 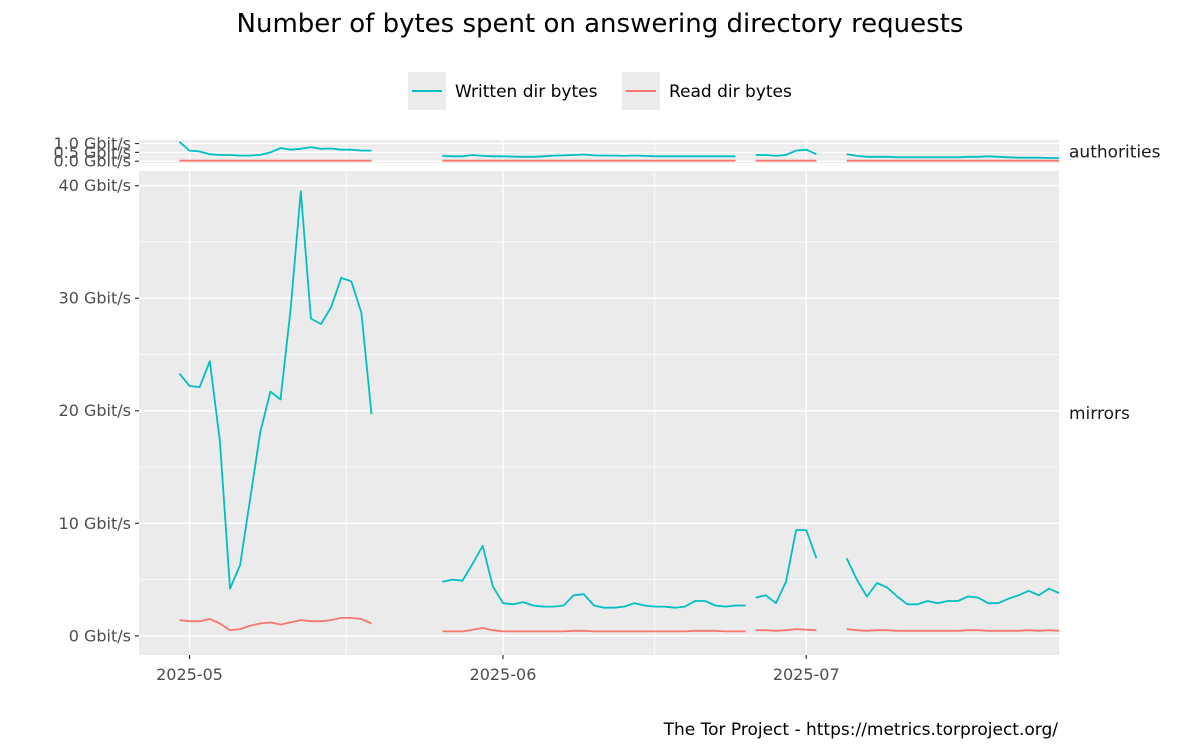 I want to click on y-tick-label: 0.0 Gbit/s, so click(x=92, y=161).